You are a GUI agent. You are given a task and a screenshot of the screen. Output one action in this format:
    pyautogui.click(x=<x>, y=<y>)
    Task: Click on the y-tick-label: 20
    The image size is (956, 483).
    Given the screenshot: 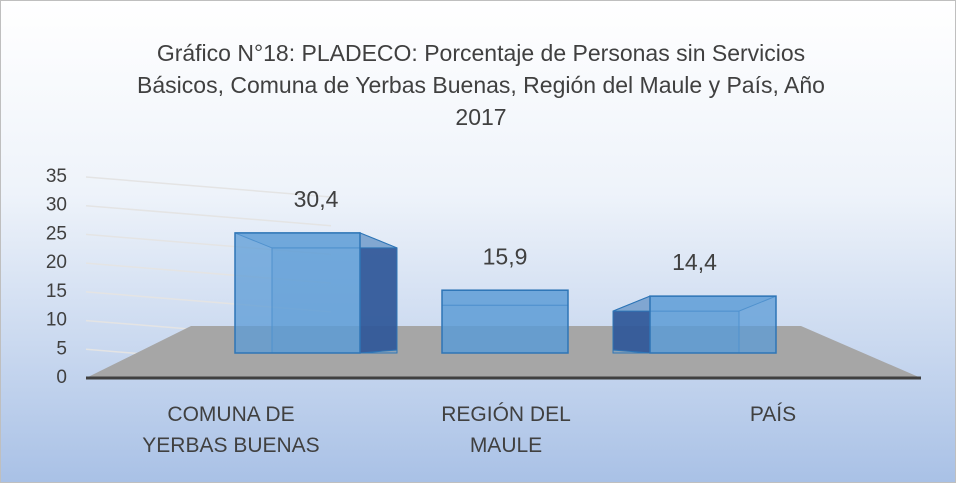 What is the action you would take?
    pyautogui.click(x=56, y=262)
    